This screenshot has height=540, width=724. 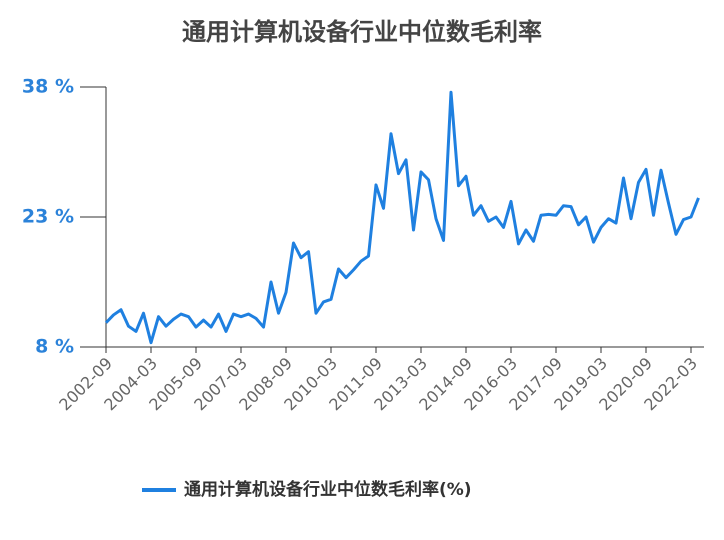 I want to click on y-tick-label: 38 %, so click(x=48, y=87).